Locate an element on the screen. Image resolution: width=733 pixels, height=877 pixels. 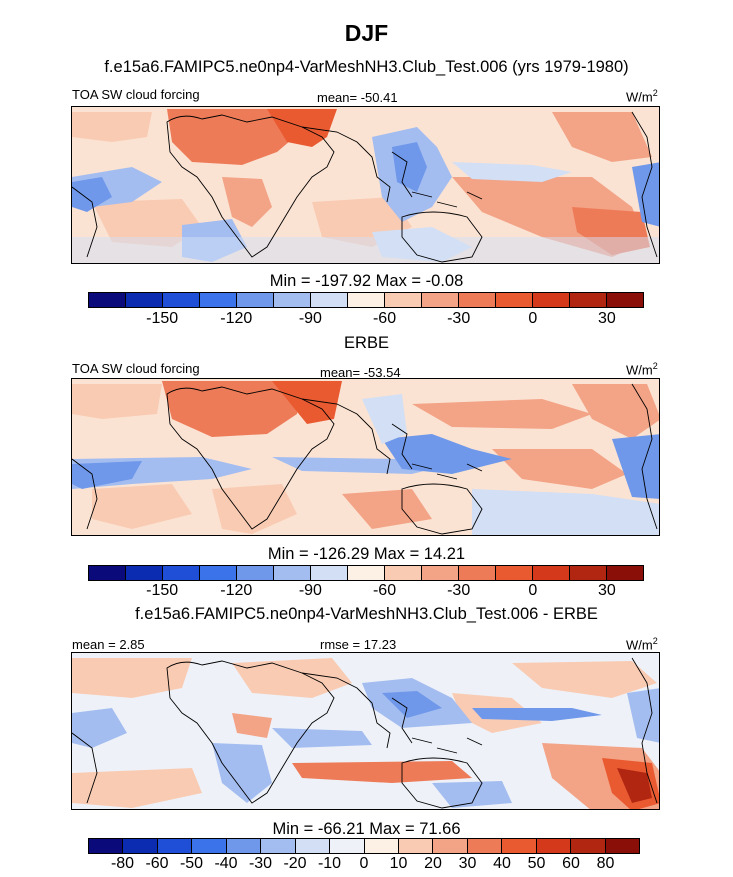
panel1-minmax-label: Min = -197.92 Max = -0.08 is located at coordinates (366, 281).